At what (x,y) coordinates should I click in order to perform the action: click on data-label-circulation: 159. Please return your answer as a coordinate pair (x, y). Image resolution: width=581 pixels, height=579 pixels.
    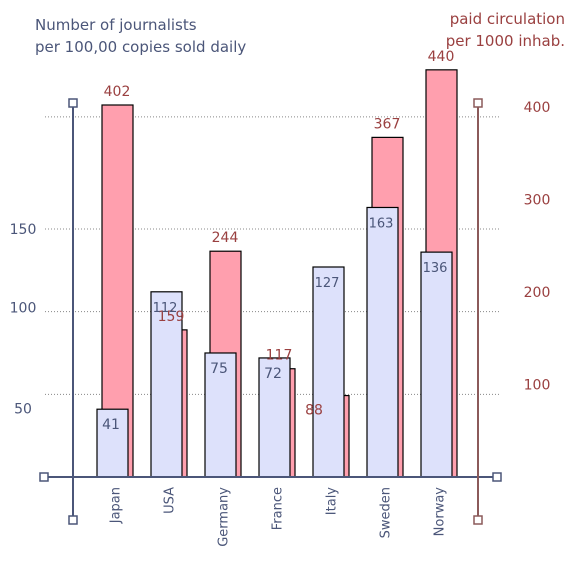
    Looking at the image, I should click on (171, 317).